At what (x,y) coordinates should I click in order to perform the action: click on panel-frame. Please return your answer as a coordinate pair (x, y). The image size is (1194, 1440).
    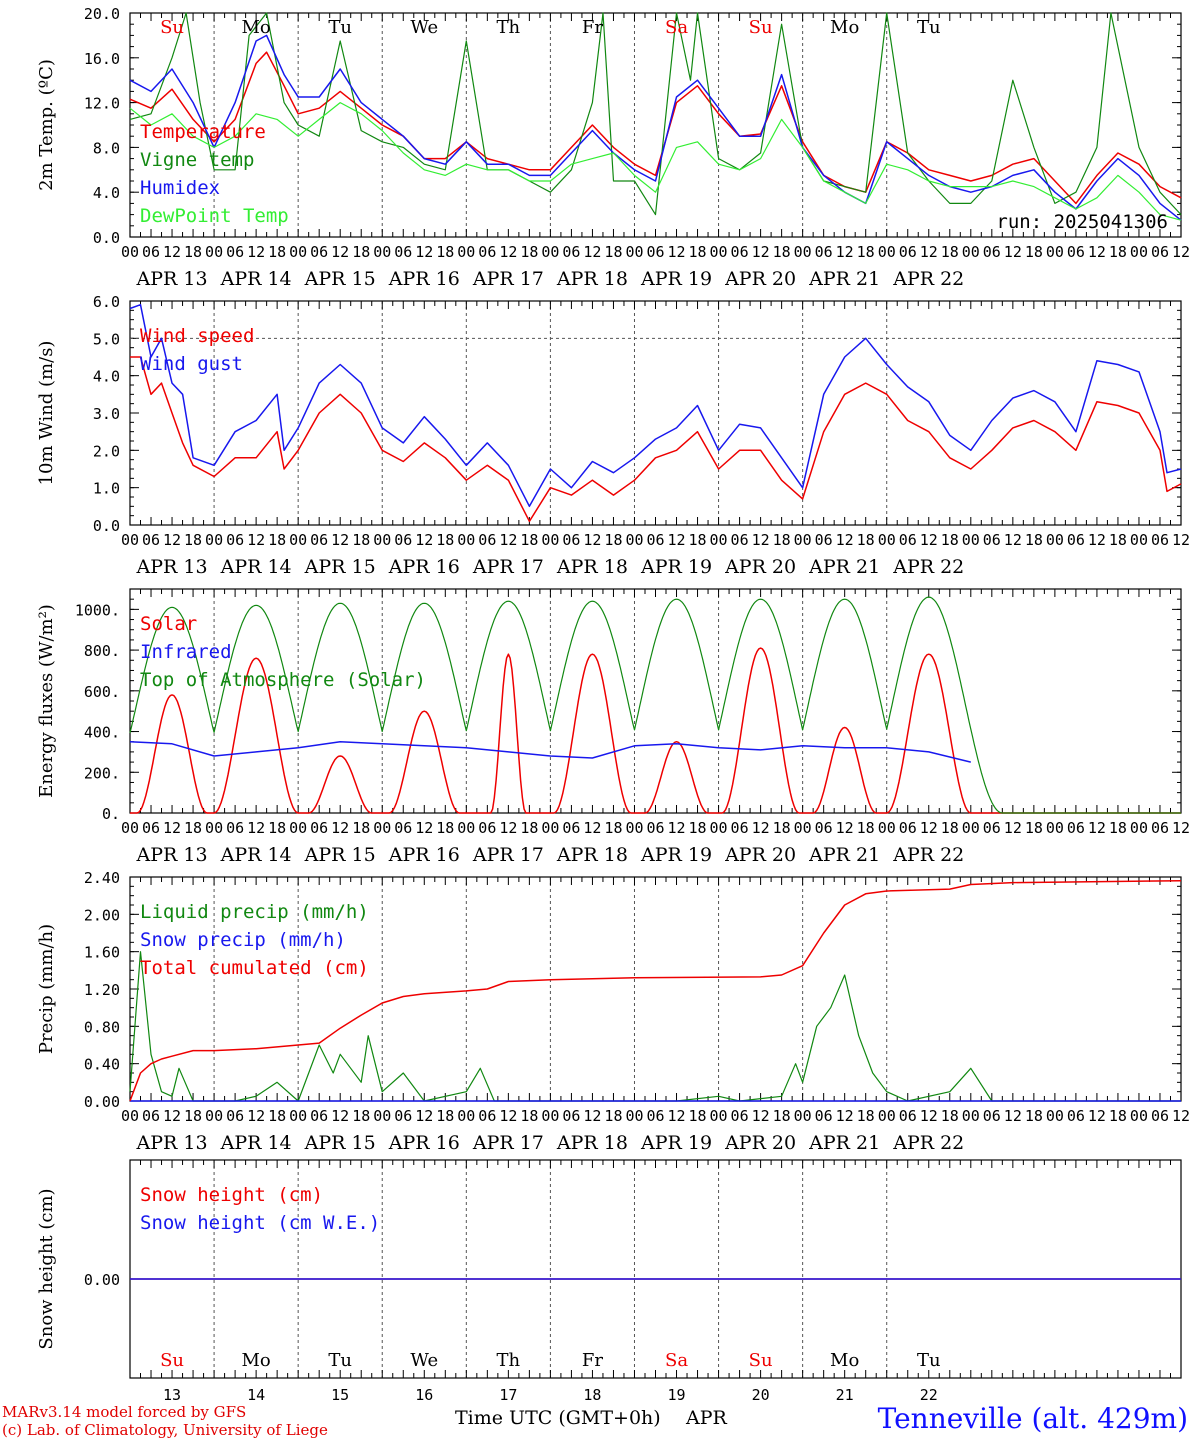
    Looking at the image, I should click on (655, 413).